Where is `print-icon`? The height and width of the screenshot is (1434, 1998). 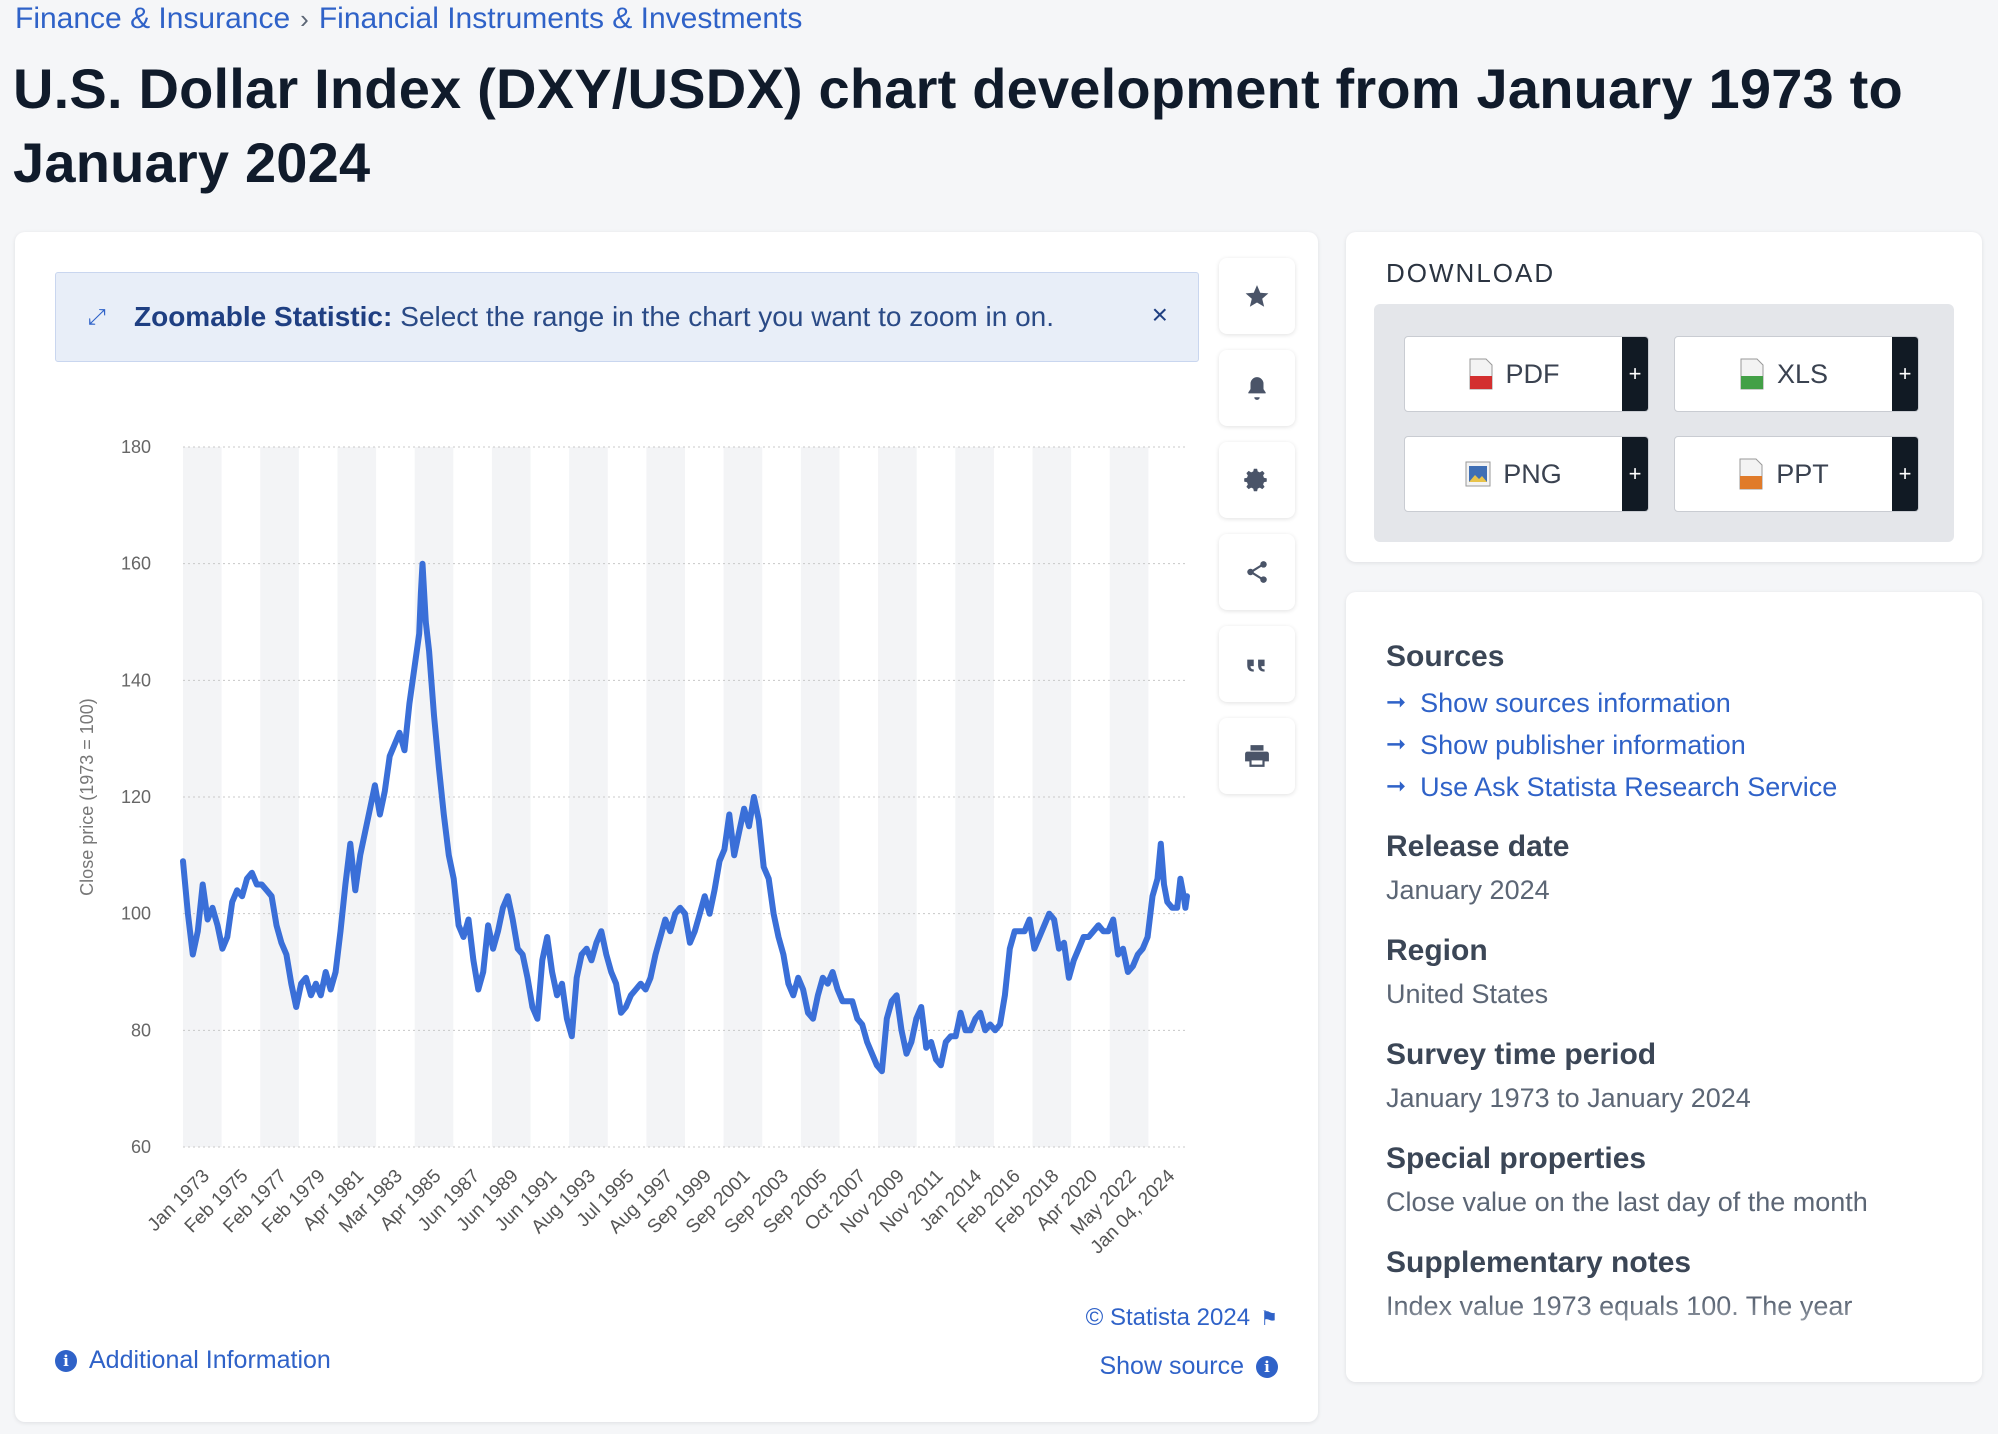 print-icon is located at coordinates (1257, 756).